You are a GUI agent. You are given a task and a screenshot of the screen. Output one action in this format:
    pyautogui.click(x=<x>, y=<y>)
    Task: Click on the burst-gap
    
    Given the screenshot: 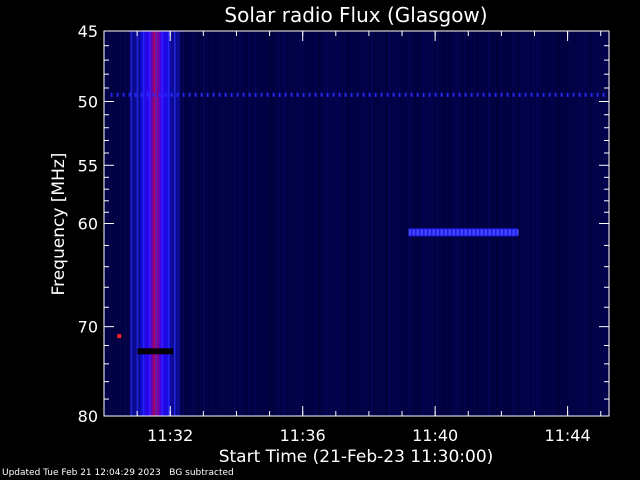 What is the action you would take?
    pyautogui.click(x=155, y=351)
    